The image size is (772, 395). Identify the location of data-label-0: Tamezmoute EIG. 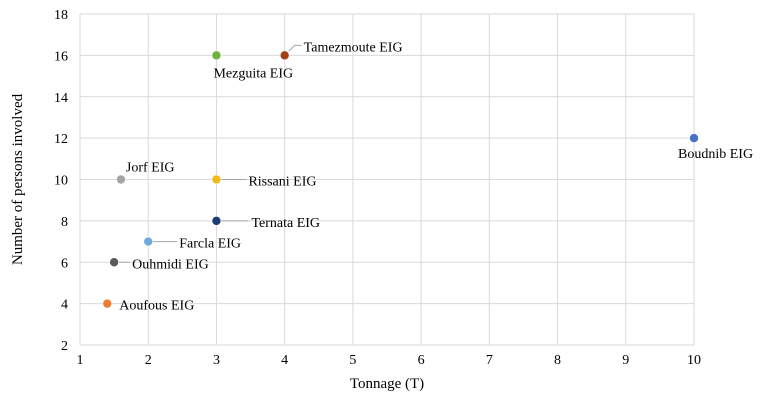
(353, 47).